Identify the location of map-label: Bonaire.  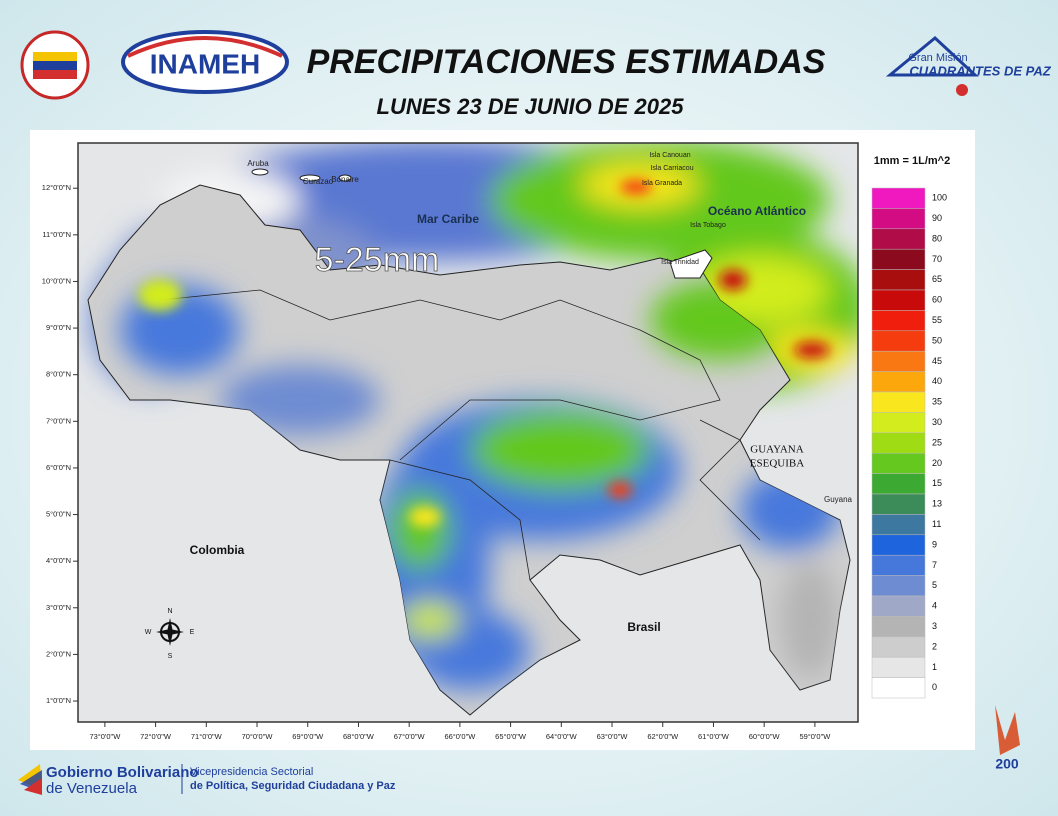
(345, 179).